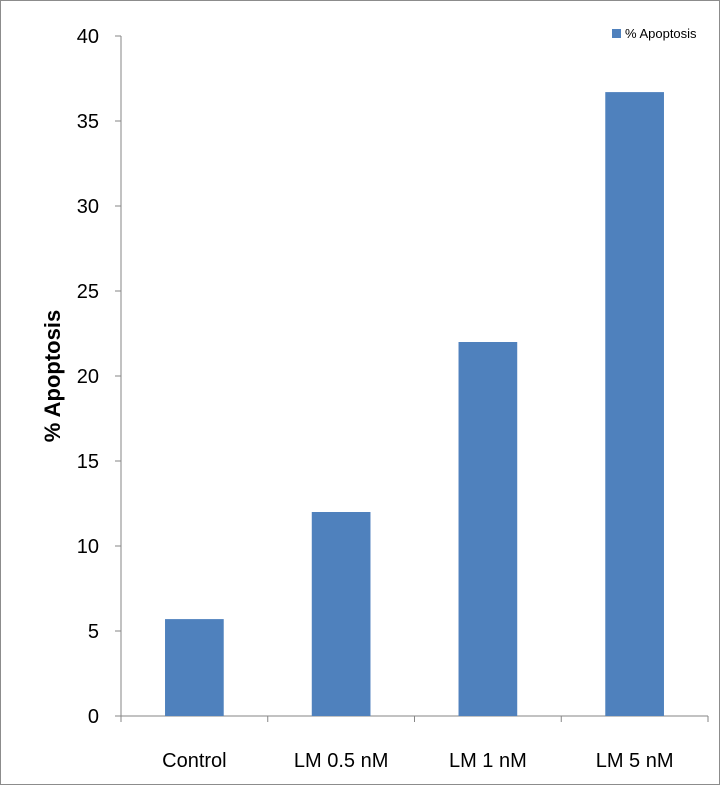  Describe the element at coordinates (616, 33) in the screenshot. I see `legend-swatch` at that location.